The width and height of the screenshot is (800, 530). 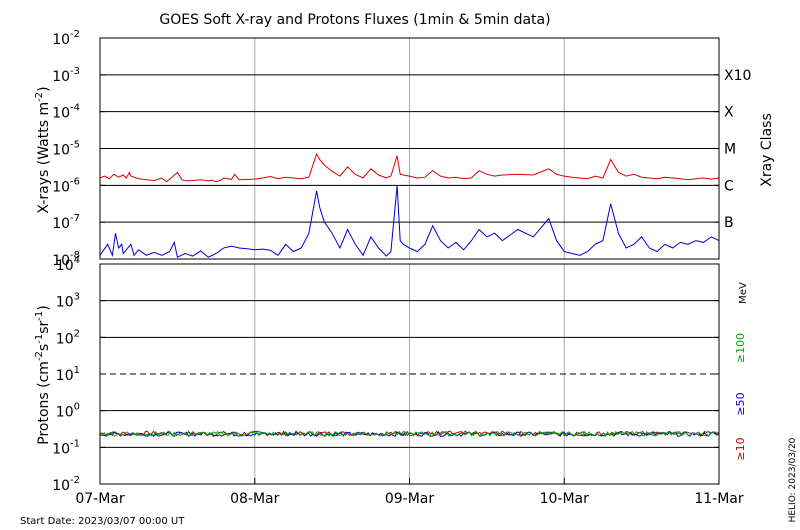 I want to click on proton-energy-unit: MeV, so click(x=743, y=293).